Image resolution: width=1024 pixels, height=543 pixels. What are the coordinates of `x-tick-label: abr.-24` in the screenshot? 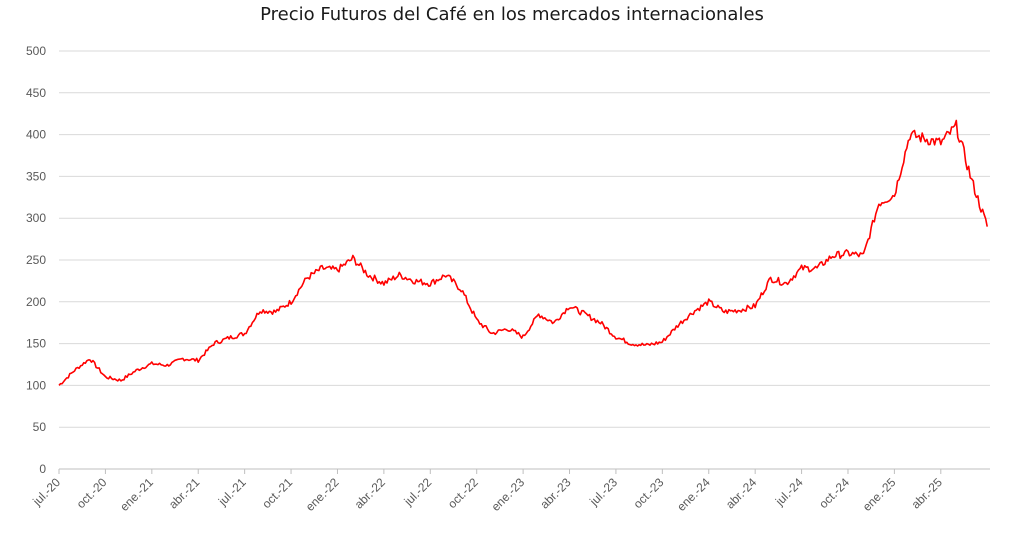 It's located at (741, 493).